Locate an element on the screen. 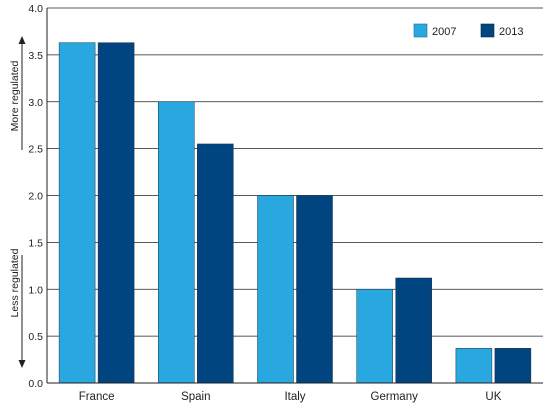 The height and width of the screenshot is (406, 550). bar-germany-2007 is located at coordinates (374, 336).